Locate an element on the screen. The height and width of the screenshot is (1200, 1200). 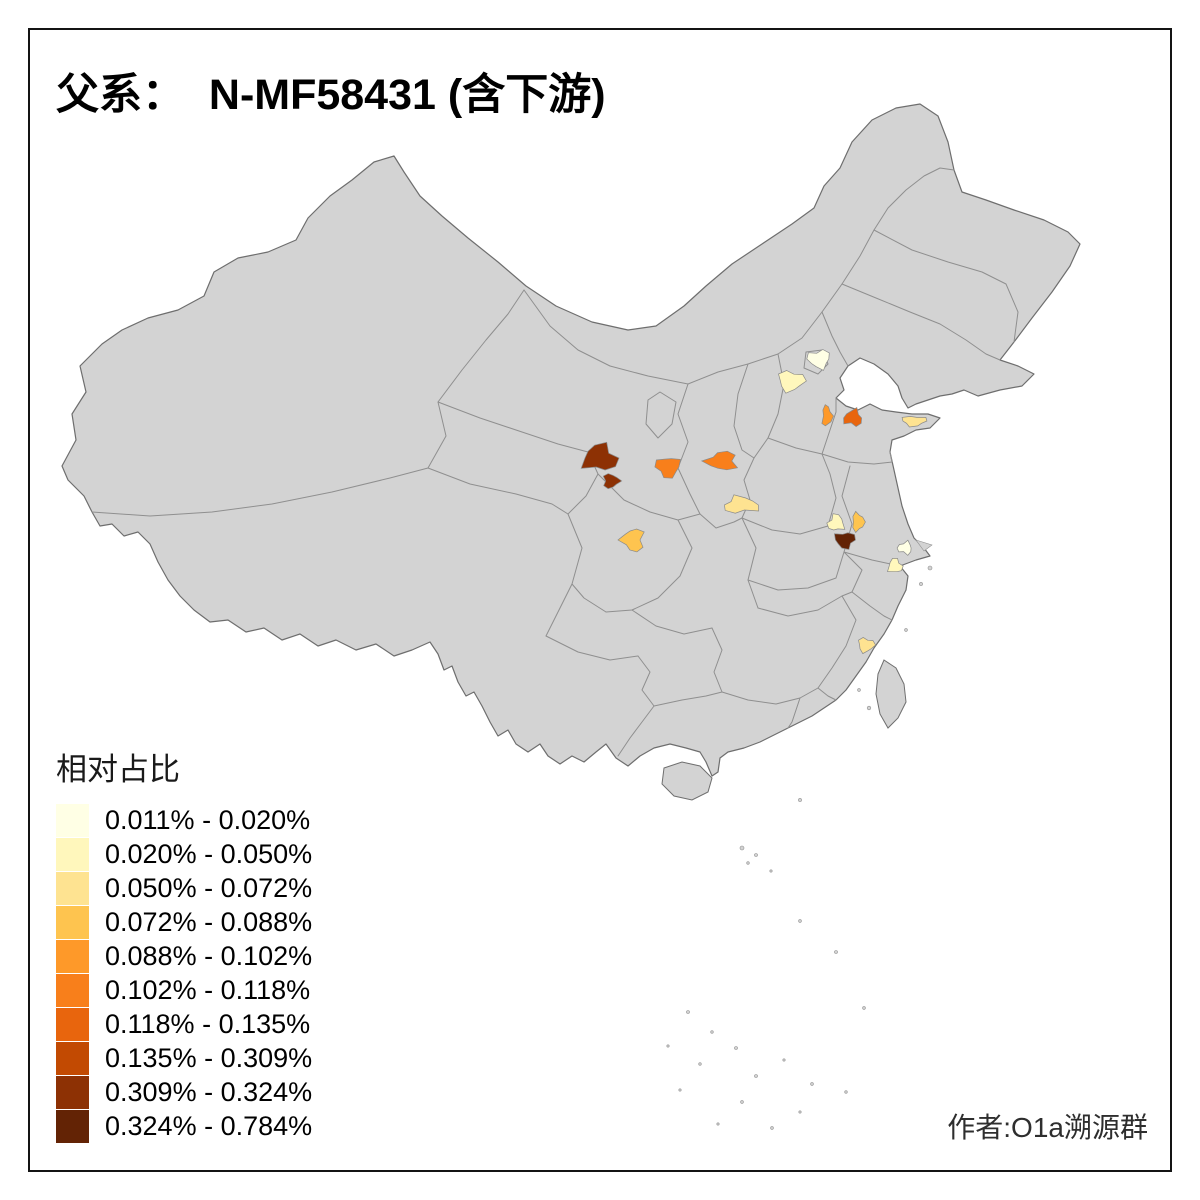
map-region-r13 is located at coordinates (844, 541).